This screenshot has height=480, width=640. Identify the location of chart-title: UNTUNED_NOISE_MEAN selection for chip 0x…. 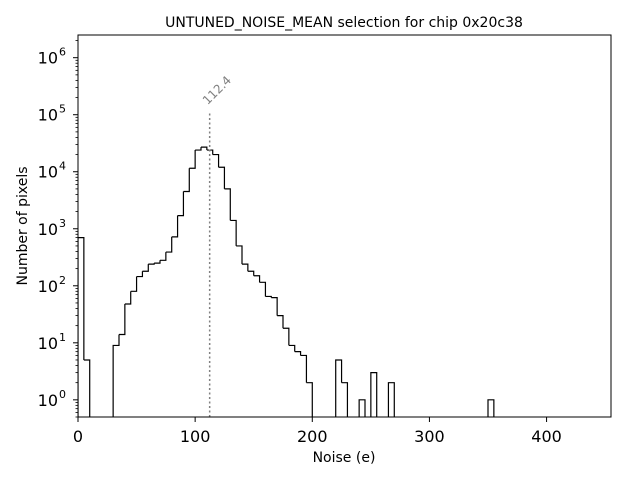
(344, 23).